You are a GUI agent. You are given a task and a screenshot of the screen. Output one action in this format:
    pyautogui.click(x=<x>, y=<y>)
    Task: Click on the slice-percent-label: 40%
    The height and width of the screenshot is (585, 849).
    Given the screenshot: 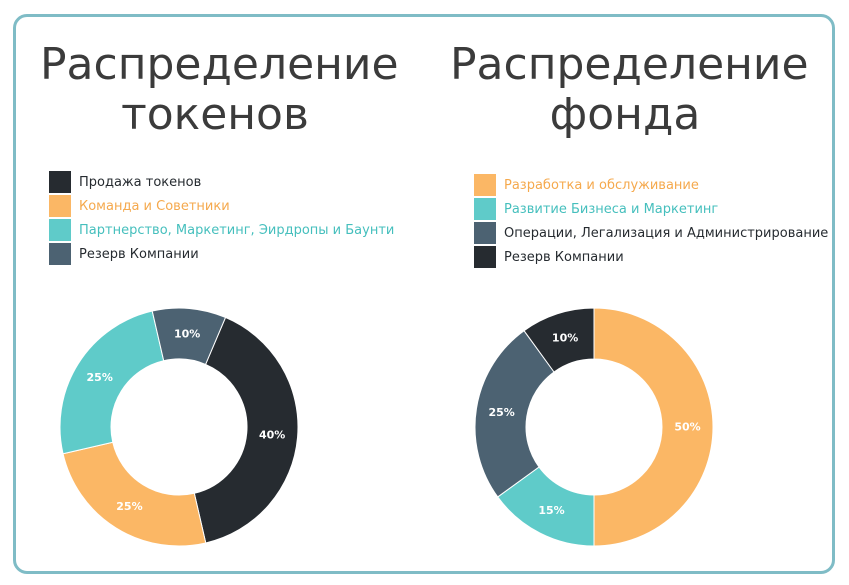 What is the action you would take?
    pyautogui.click(x=272, y=435)
    